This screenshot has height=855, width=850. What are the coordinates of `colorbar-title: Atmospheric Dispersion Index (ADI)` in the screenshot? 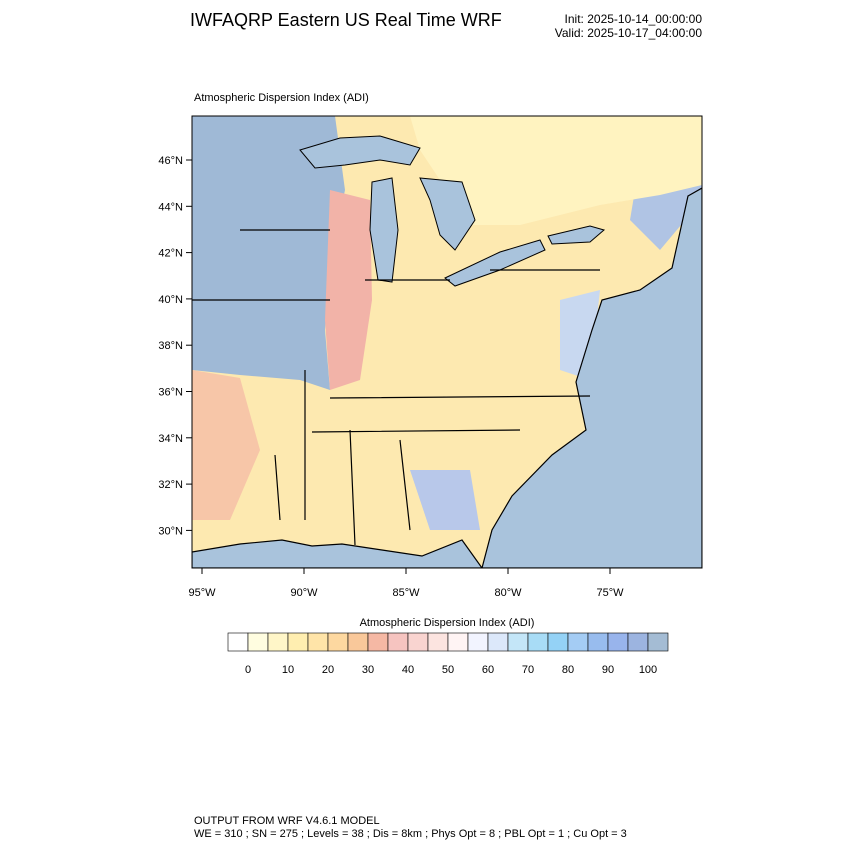 It's located at (447, 623).